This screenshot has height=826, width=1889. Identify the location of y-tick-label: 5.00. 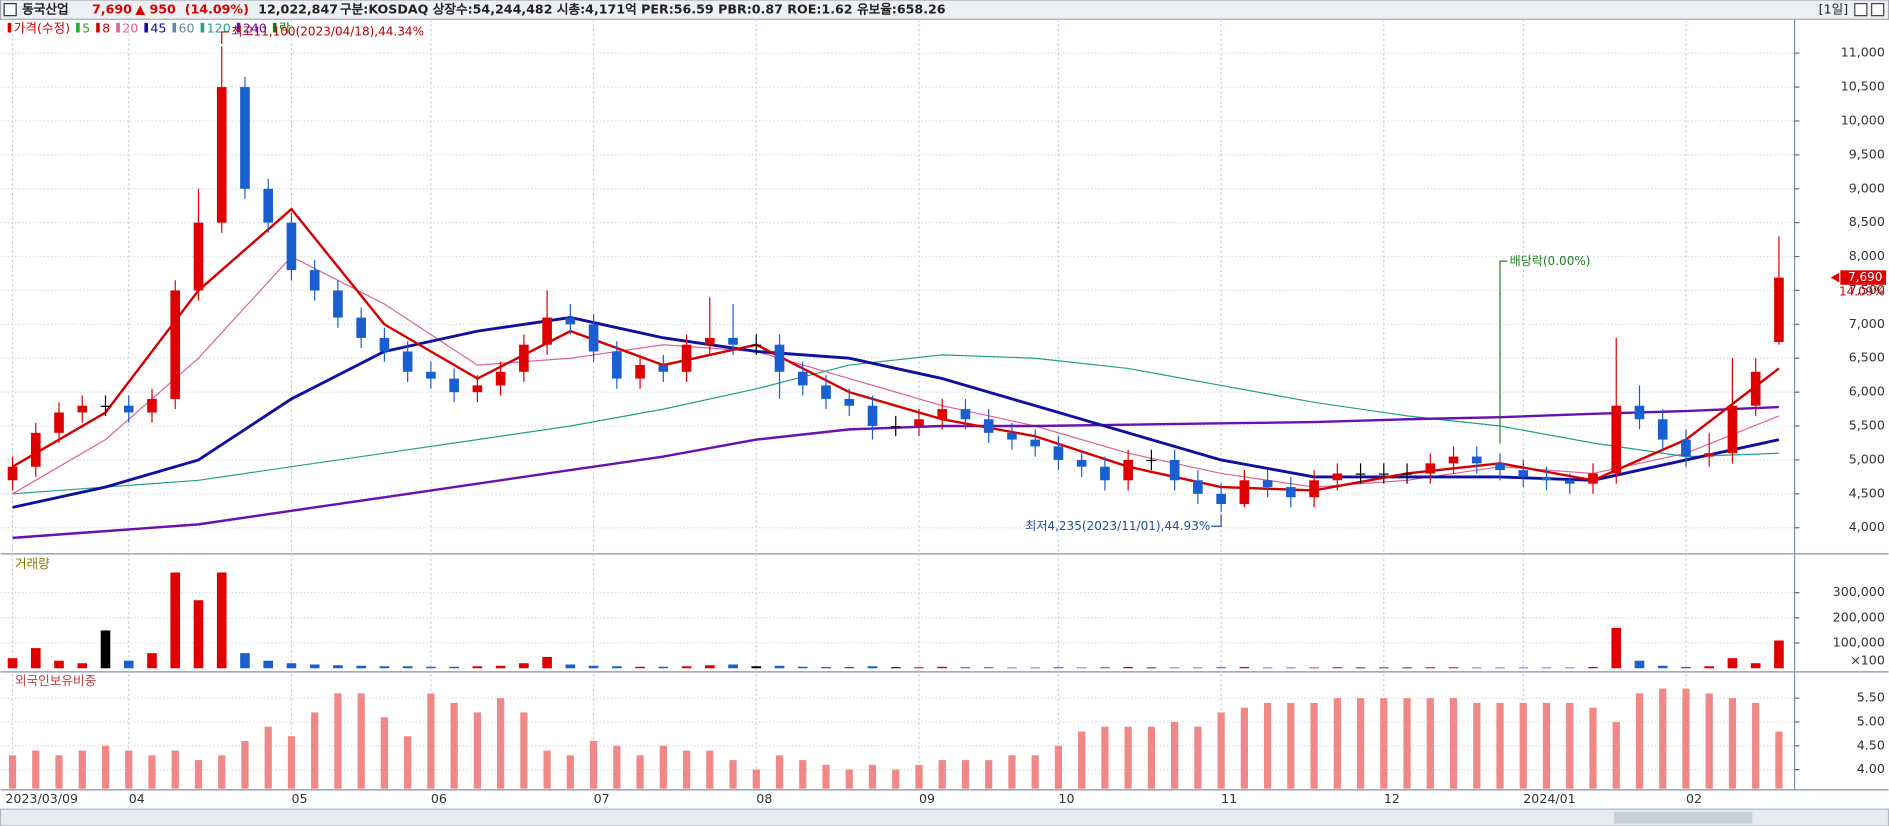
(1871, 720).